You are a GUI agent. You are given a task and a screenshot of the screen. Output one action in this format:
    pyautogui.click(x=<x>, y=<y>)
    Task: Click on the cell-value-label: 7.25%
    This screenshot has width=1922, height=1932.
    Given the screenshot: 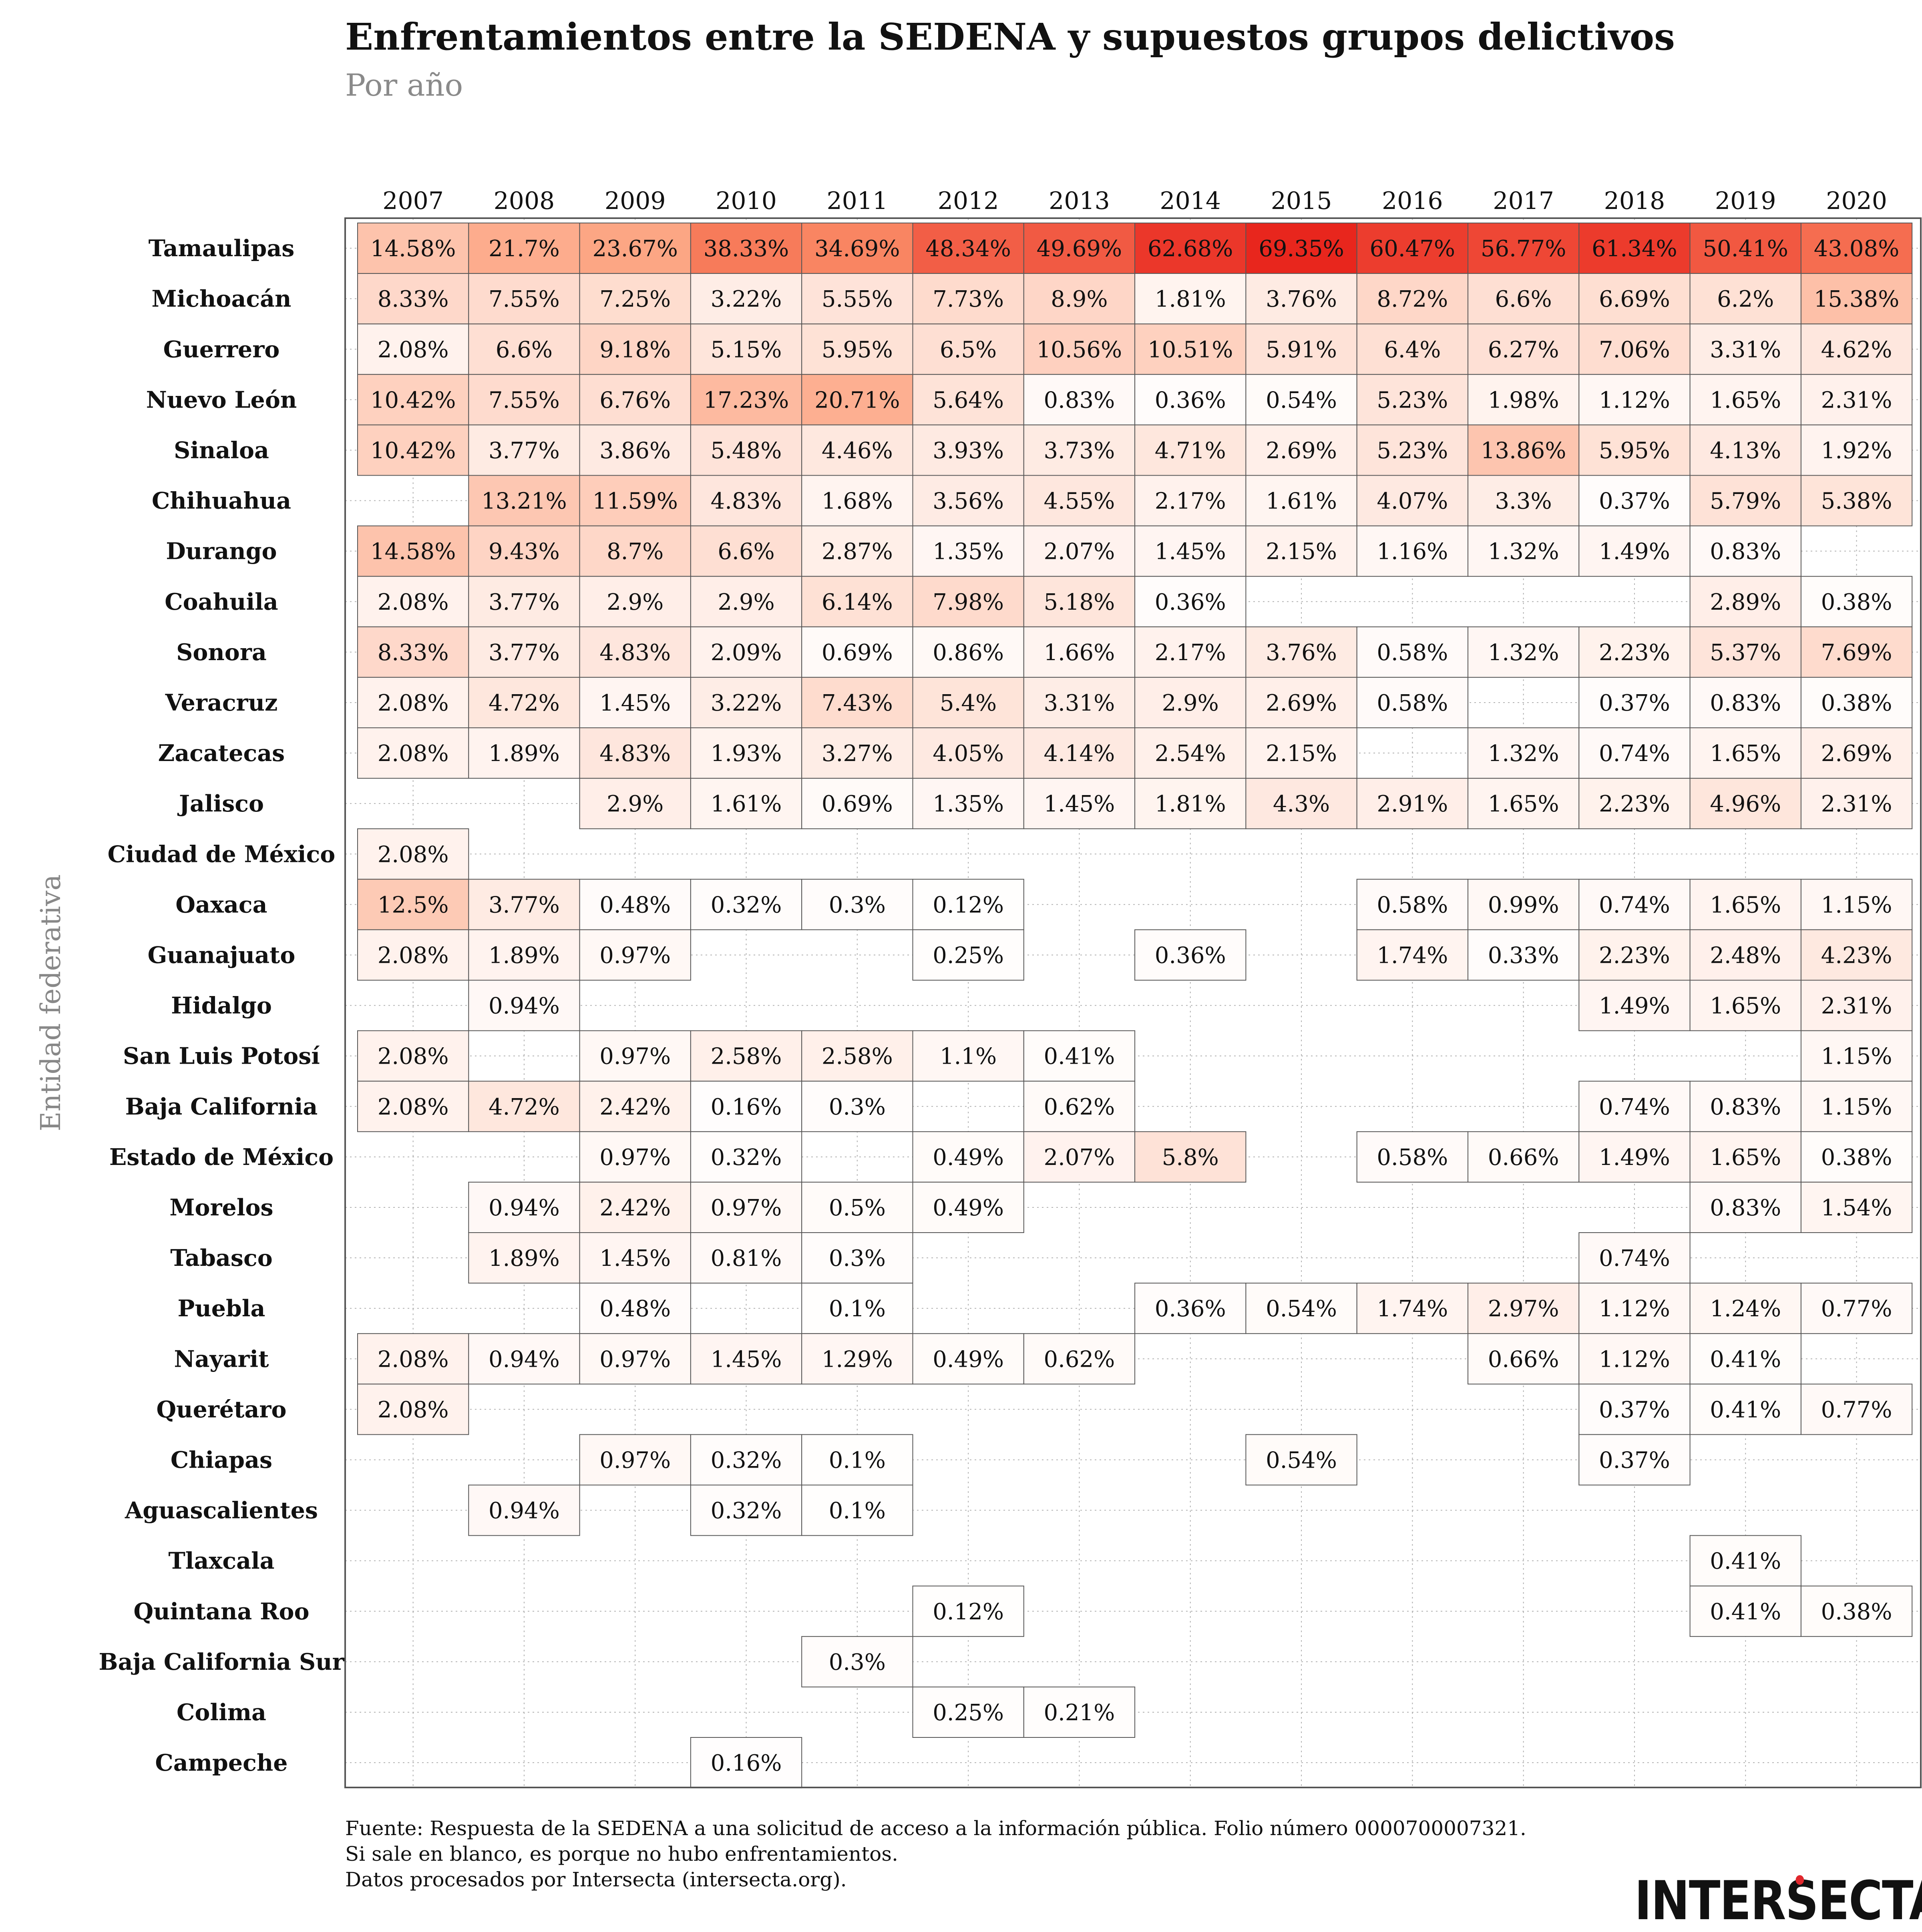 What is the action you would take?
    pyautogui.click(x=635, y=299)
    